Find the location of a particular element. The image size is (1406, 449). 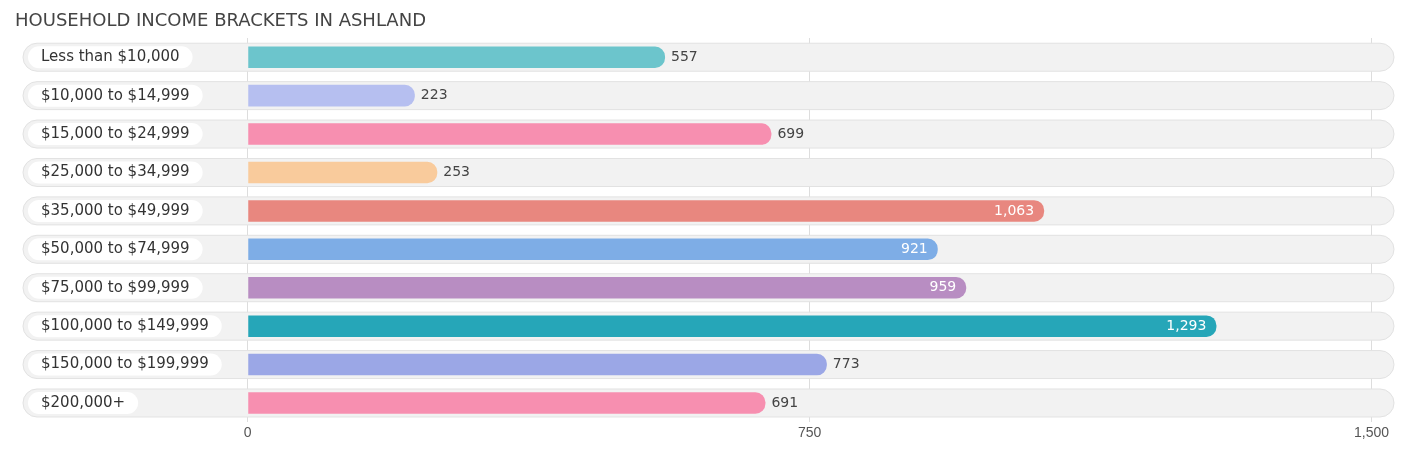

data-label: 773 is located at coordinates (846, 363).